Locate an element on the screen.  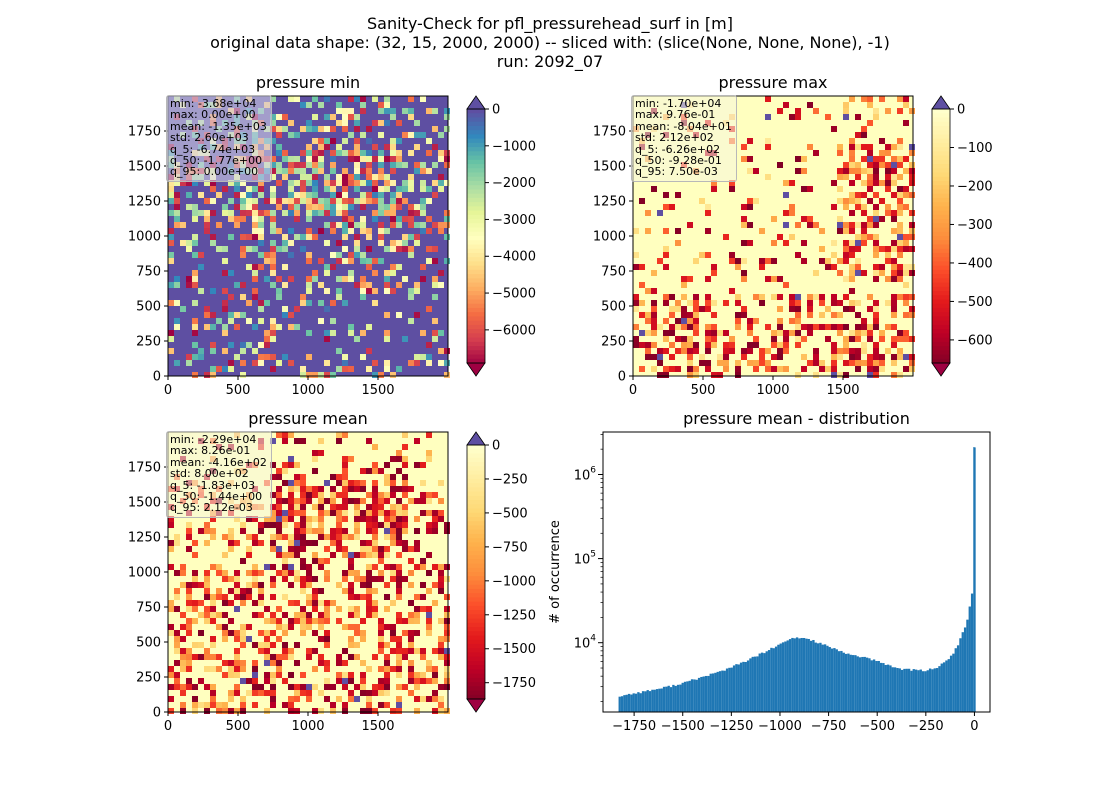
stats-line: q_50: -9.28e-01 is located at coordinates (678, 161).